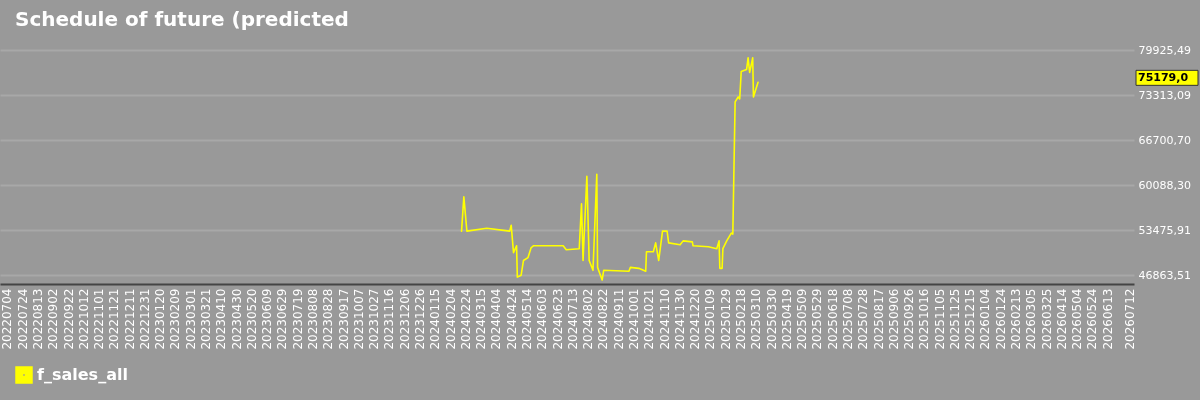 The image size is (1200, 400). I want to click on x-tick-label: 20240713, so click(572, 319).